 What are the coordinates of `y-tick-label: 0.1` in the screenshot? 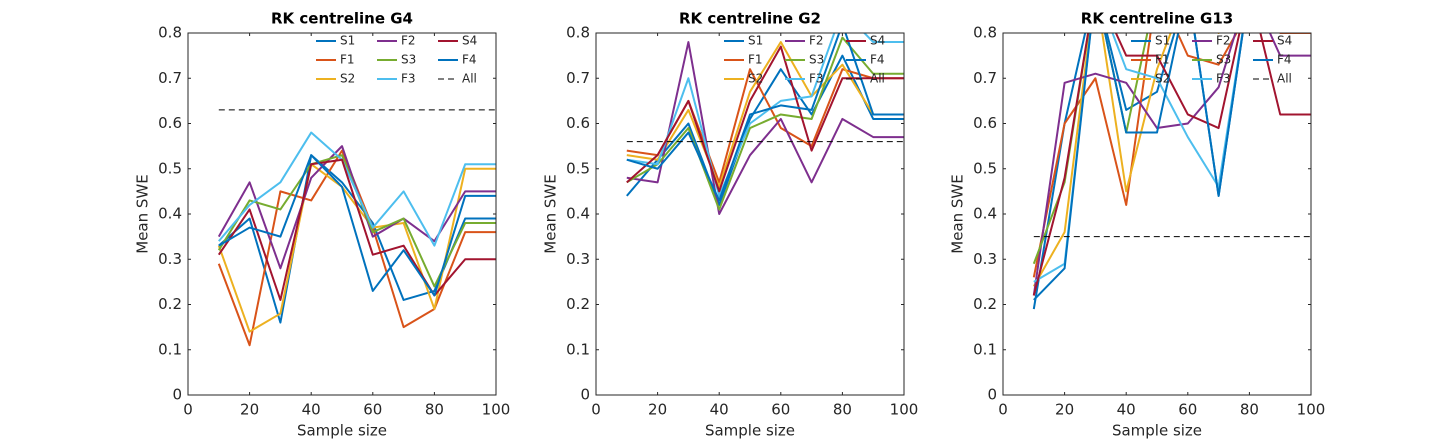 It's located at (170, 349).